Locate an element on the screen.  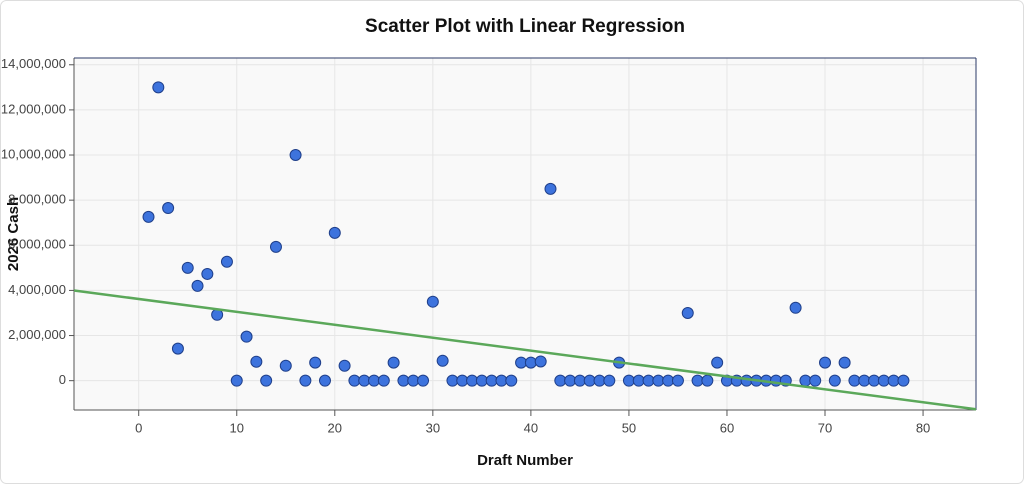
x-tick-label: 0 is located at coordinates (138, 427).